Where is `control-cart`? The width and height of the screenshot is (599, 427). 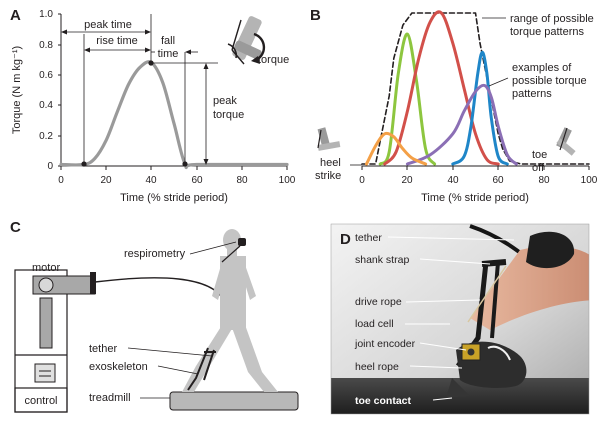
control-cart is located at coordinates (41, 341).